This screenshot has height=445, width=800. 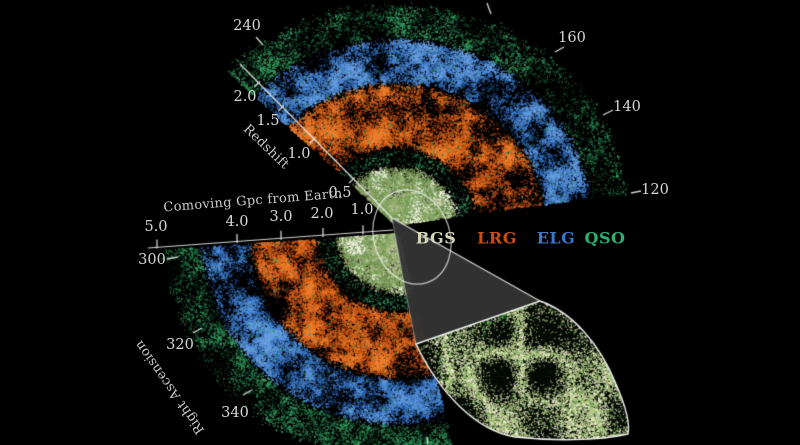 I want to click on comoving-tick-label-1.0: 1.0, so click(x=362, y=209).